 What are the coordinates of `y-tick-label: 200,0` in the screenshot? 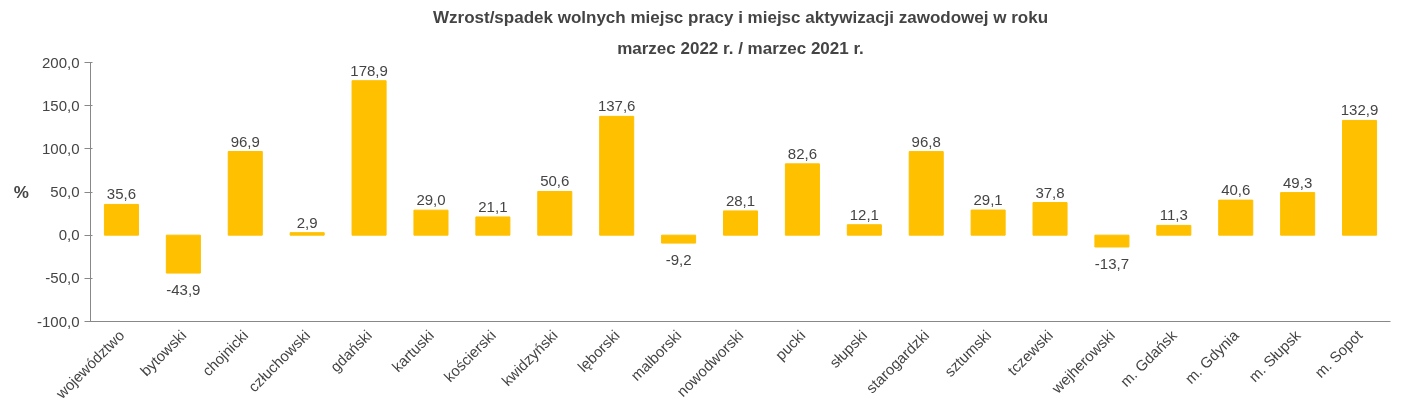 It's located at (60, 62).